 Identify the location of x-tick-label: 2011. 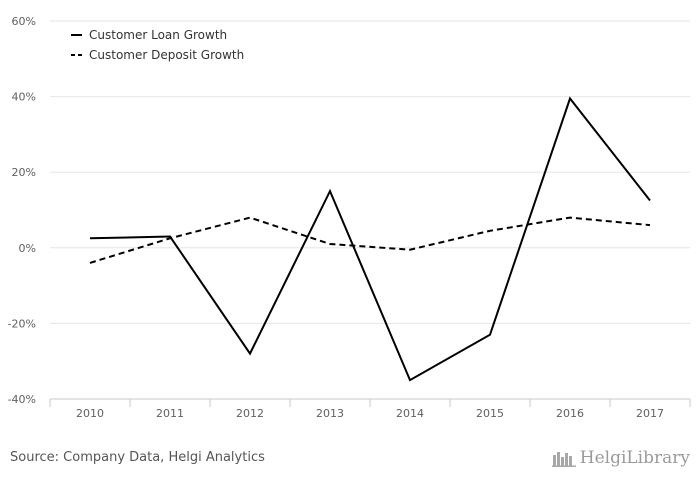
(170, 413).